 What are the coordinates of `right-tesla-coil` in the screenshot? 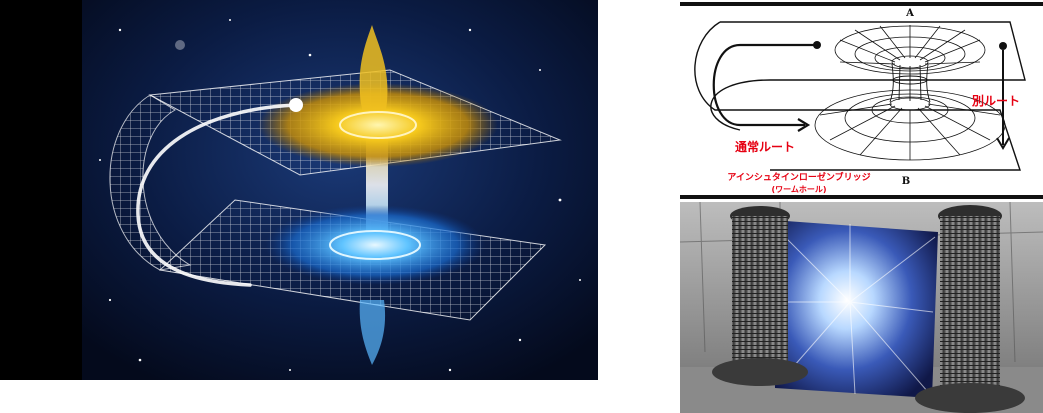 It's located at (970, 303).